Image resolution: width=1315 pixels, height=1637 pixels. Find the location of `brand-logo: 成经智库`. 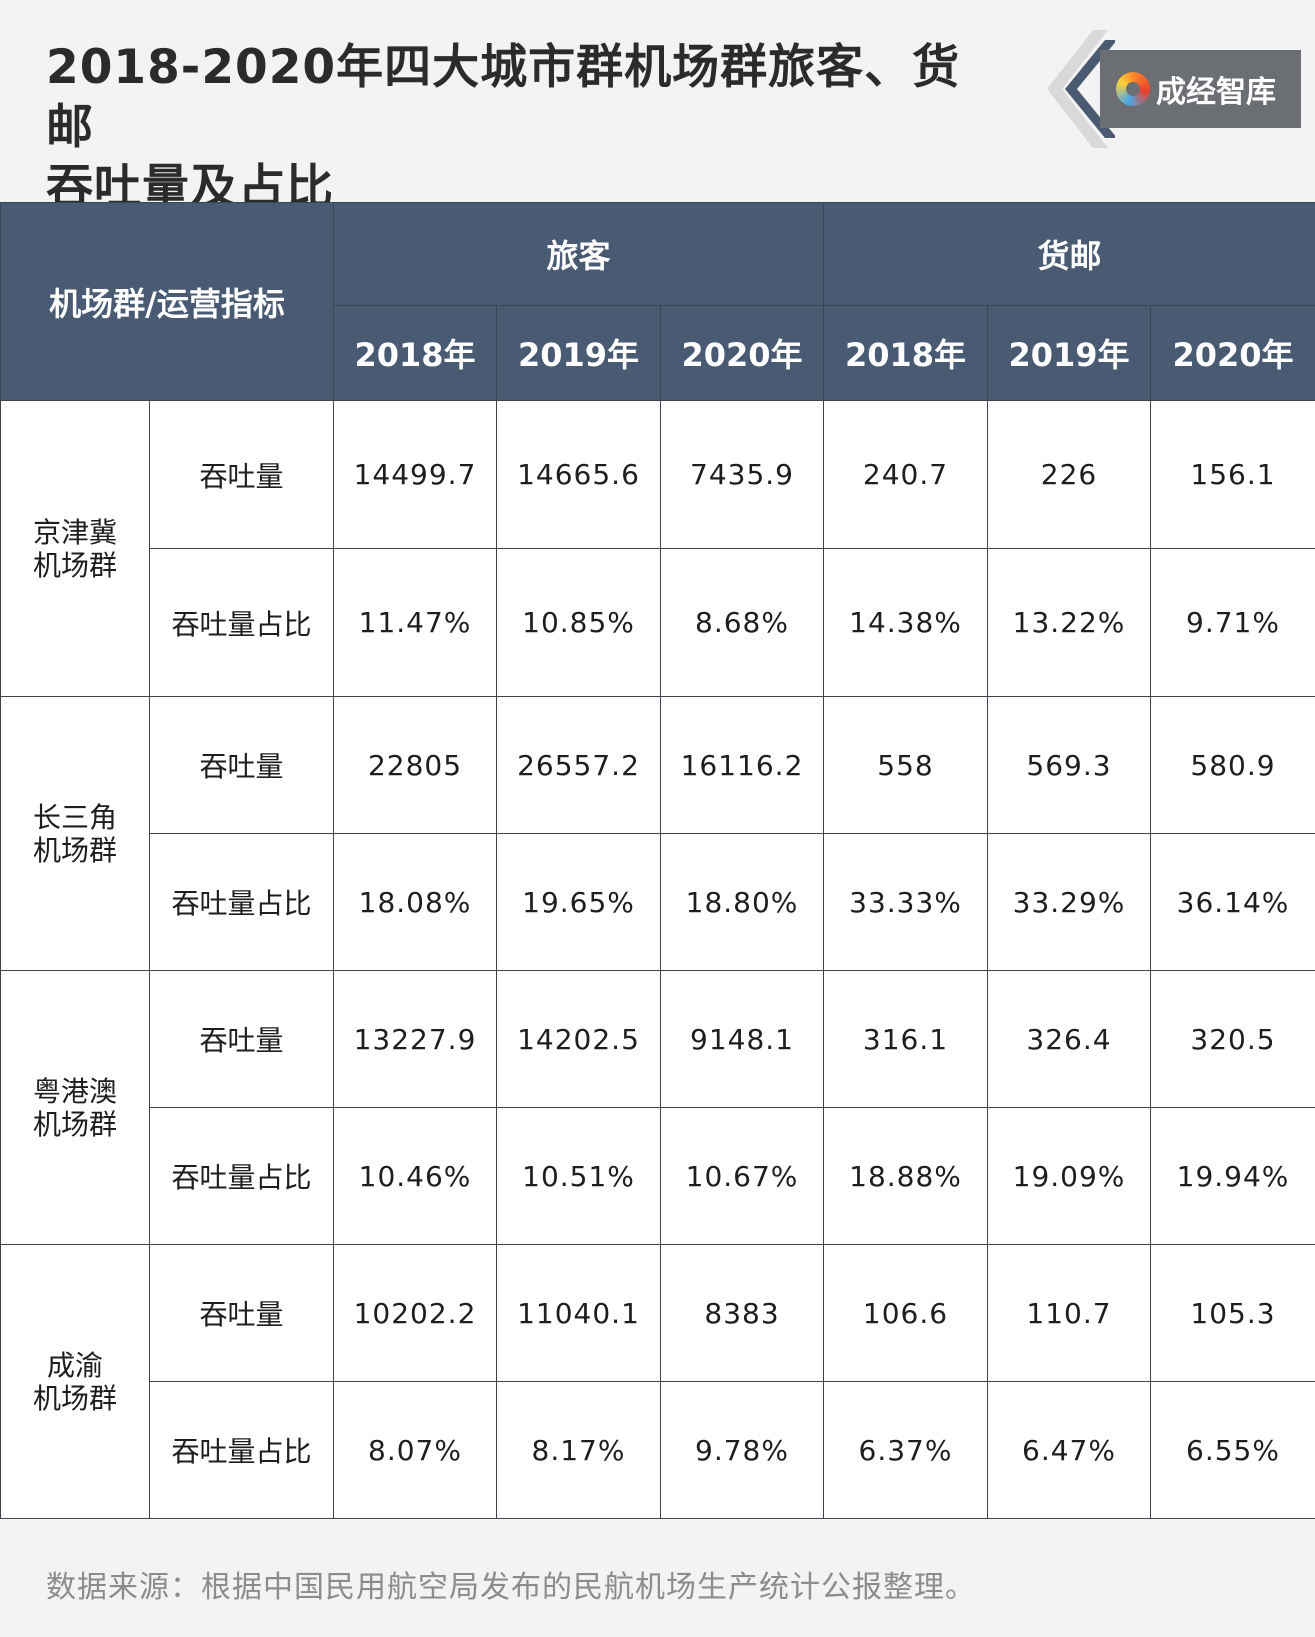

brand-logo: 成经智库 is located at coordinates (1176, 89).